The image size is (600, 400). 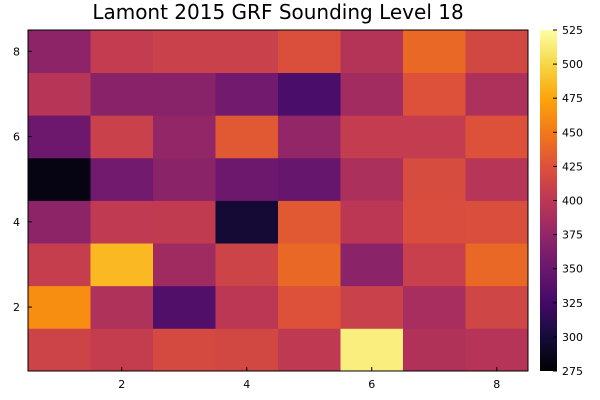 What do you see at coordinates (572, 64) in the screenshot?
I see `colorbar-tick-label: 500` at bounding box center [572, 64].